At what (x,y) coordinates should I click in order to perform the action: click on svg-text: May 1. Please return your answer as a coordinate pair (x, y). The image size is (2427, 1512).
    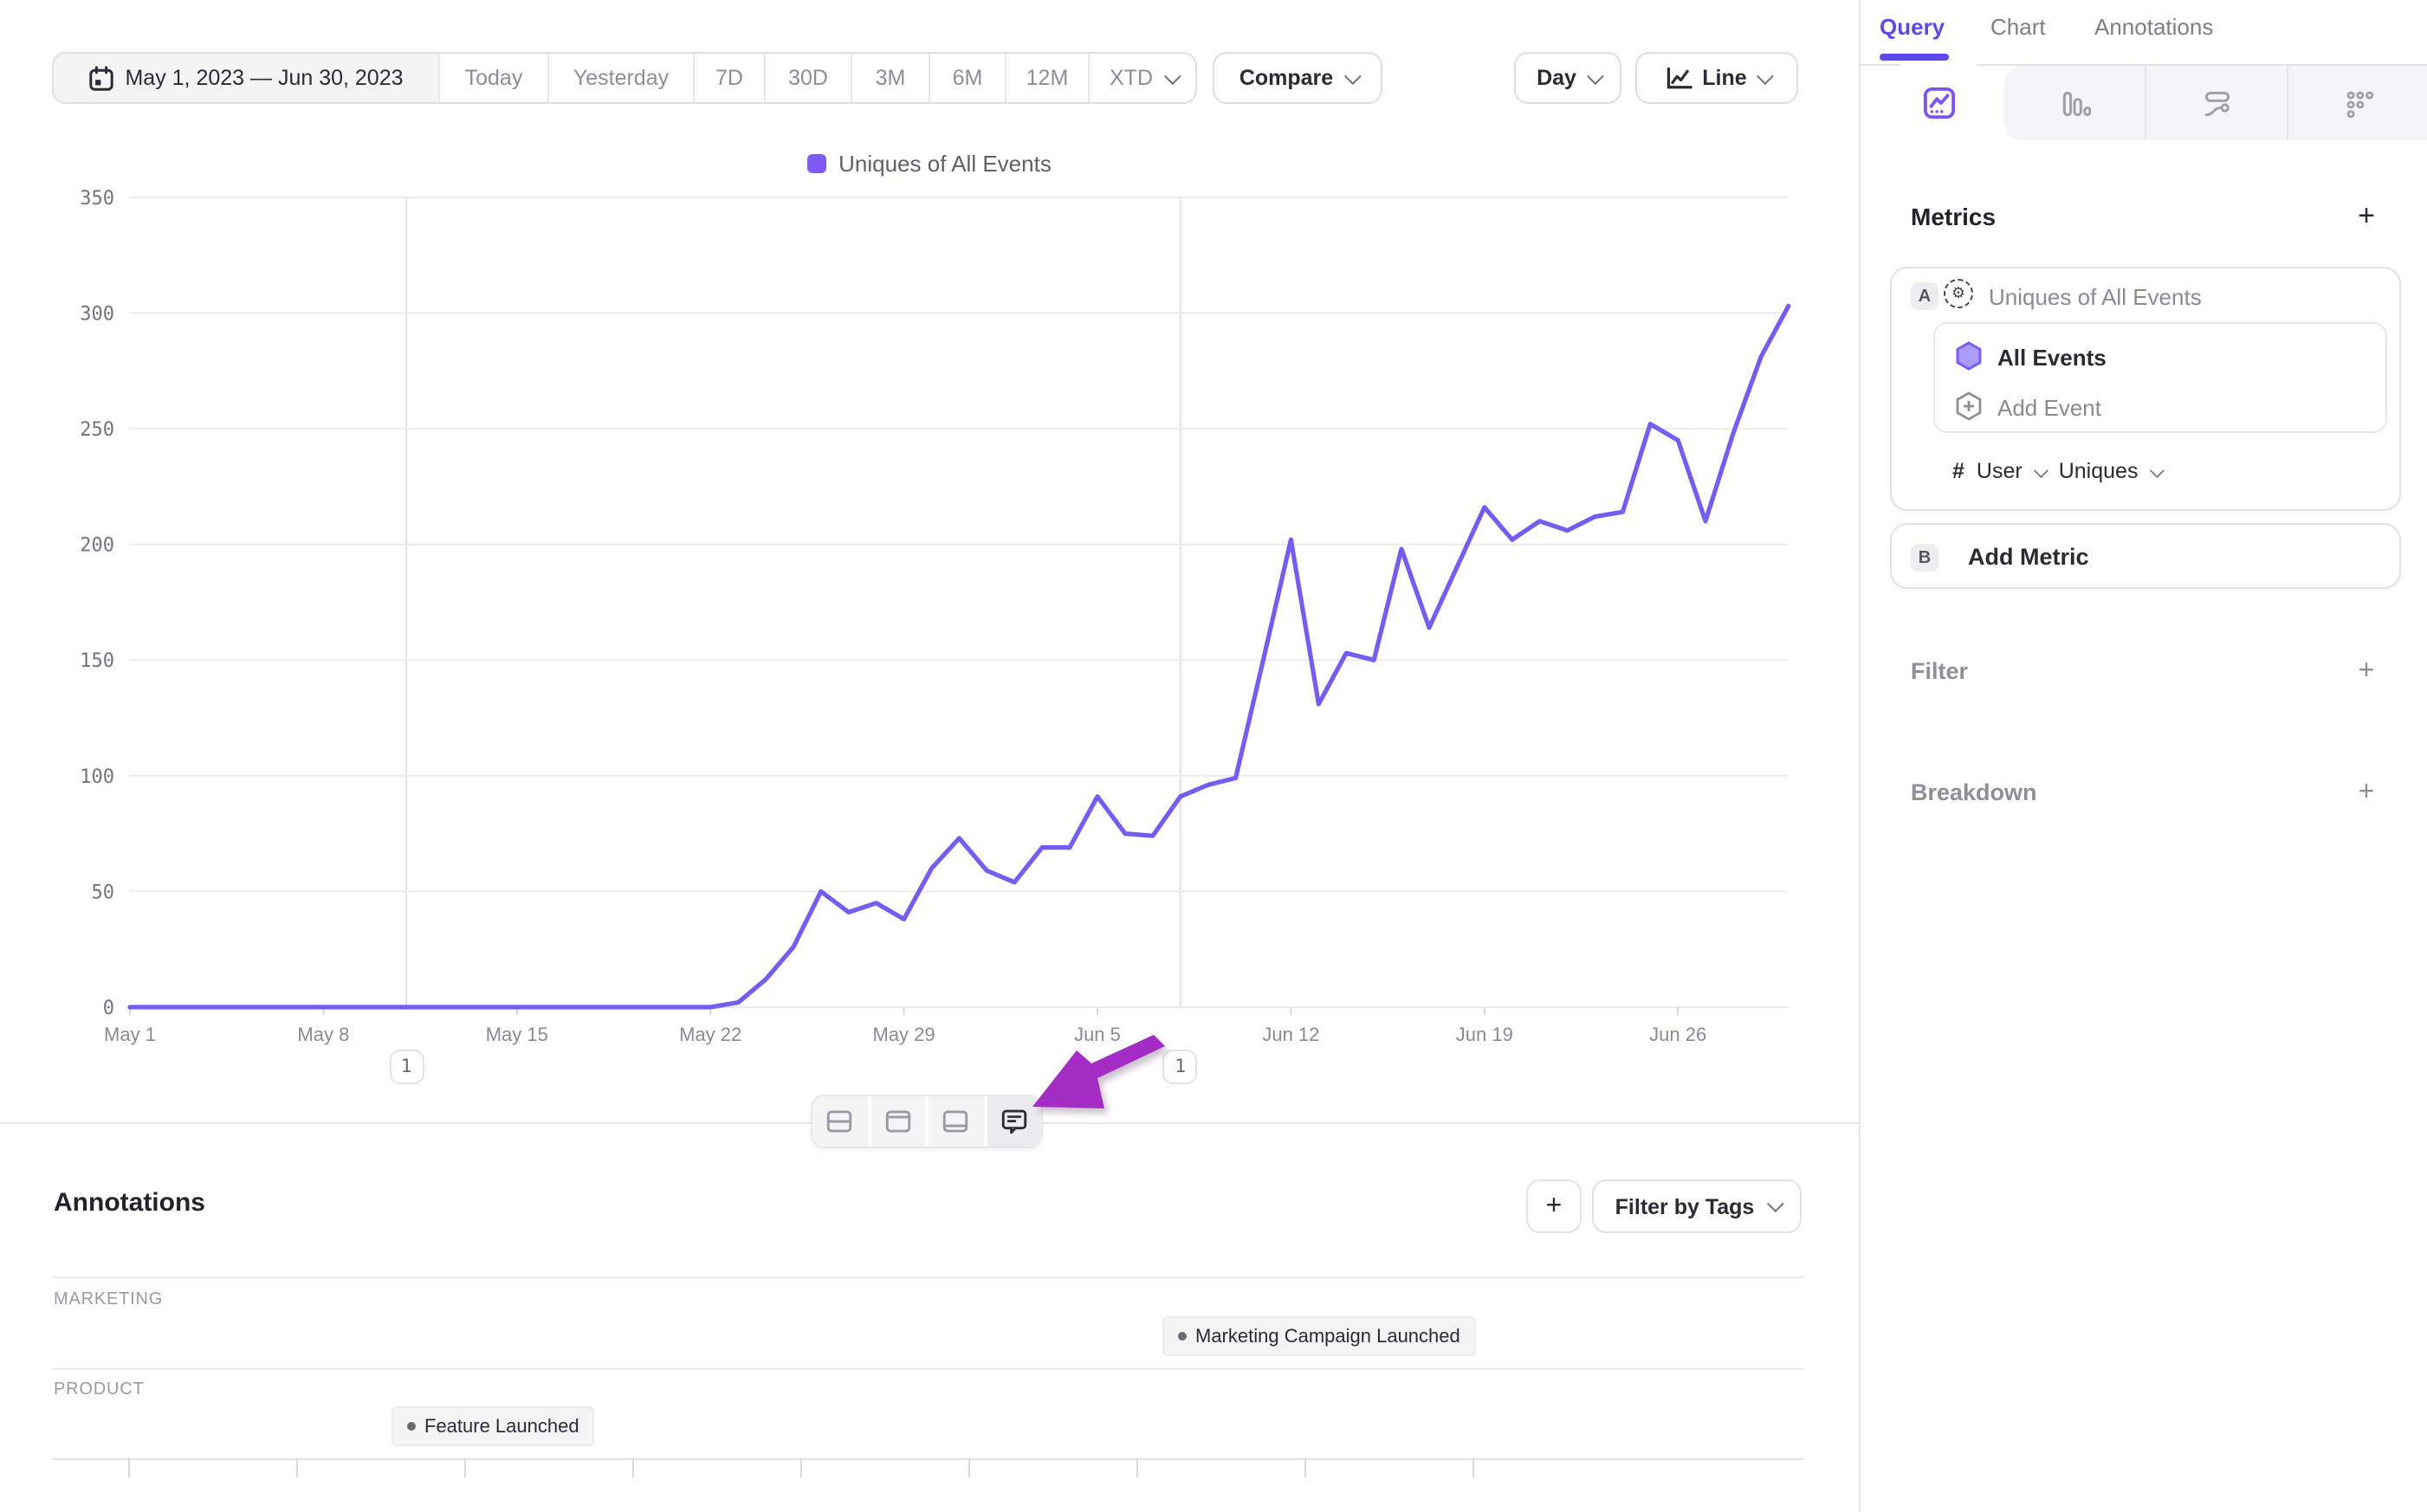
    Looking at the image, I should click on (130, 1034).